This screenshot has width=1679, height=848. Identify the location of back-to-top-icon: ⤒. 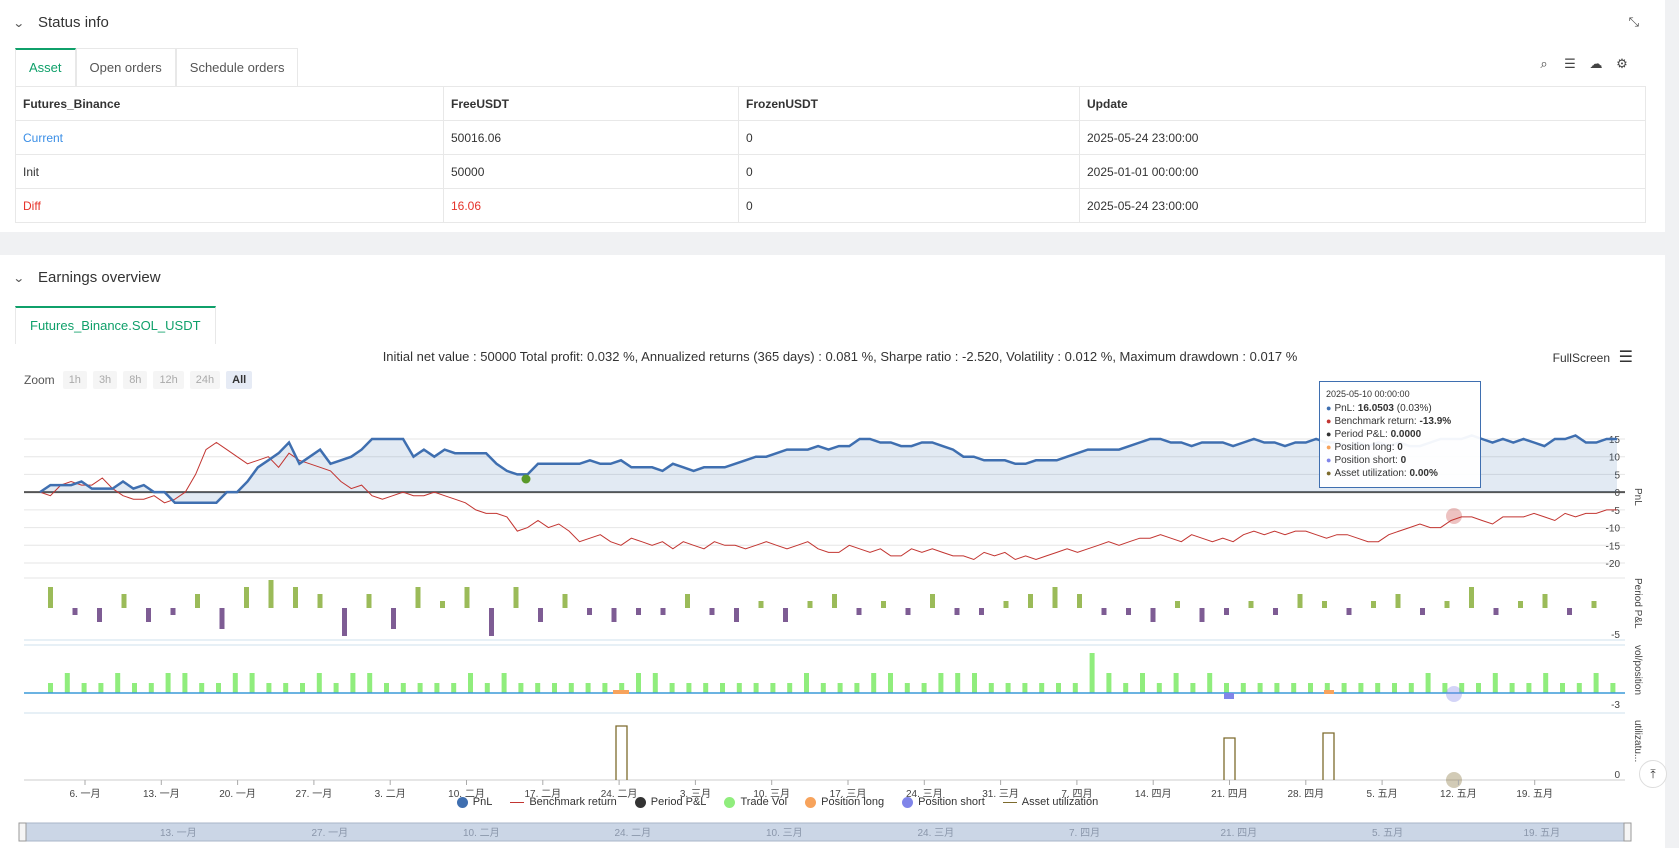
(1653, 774).